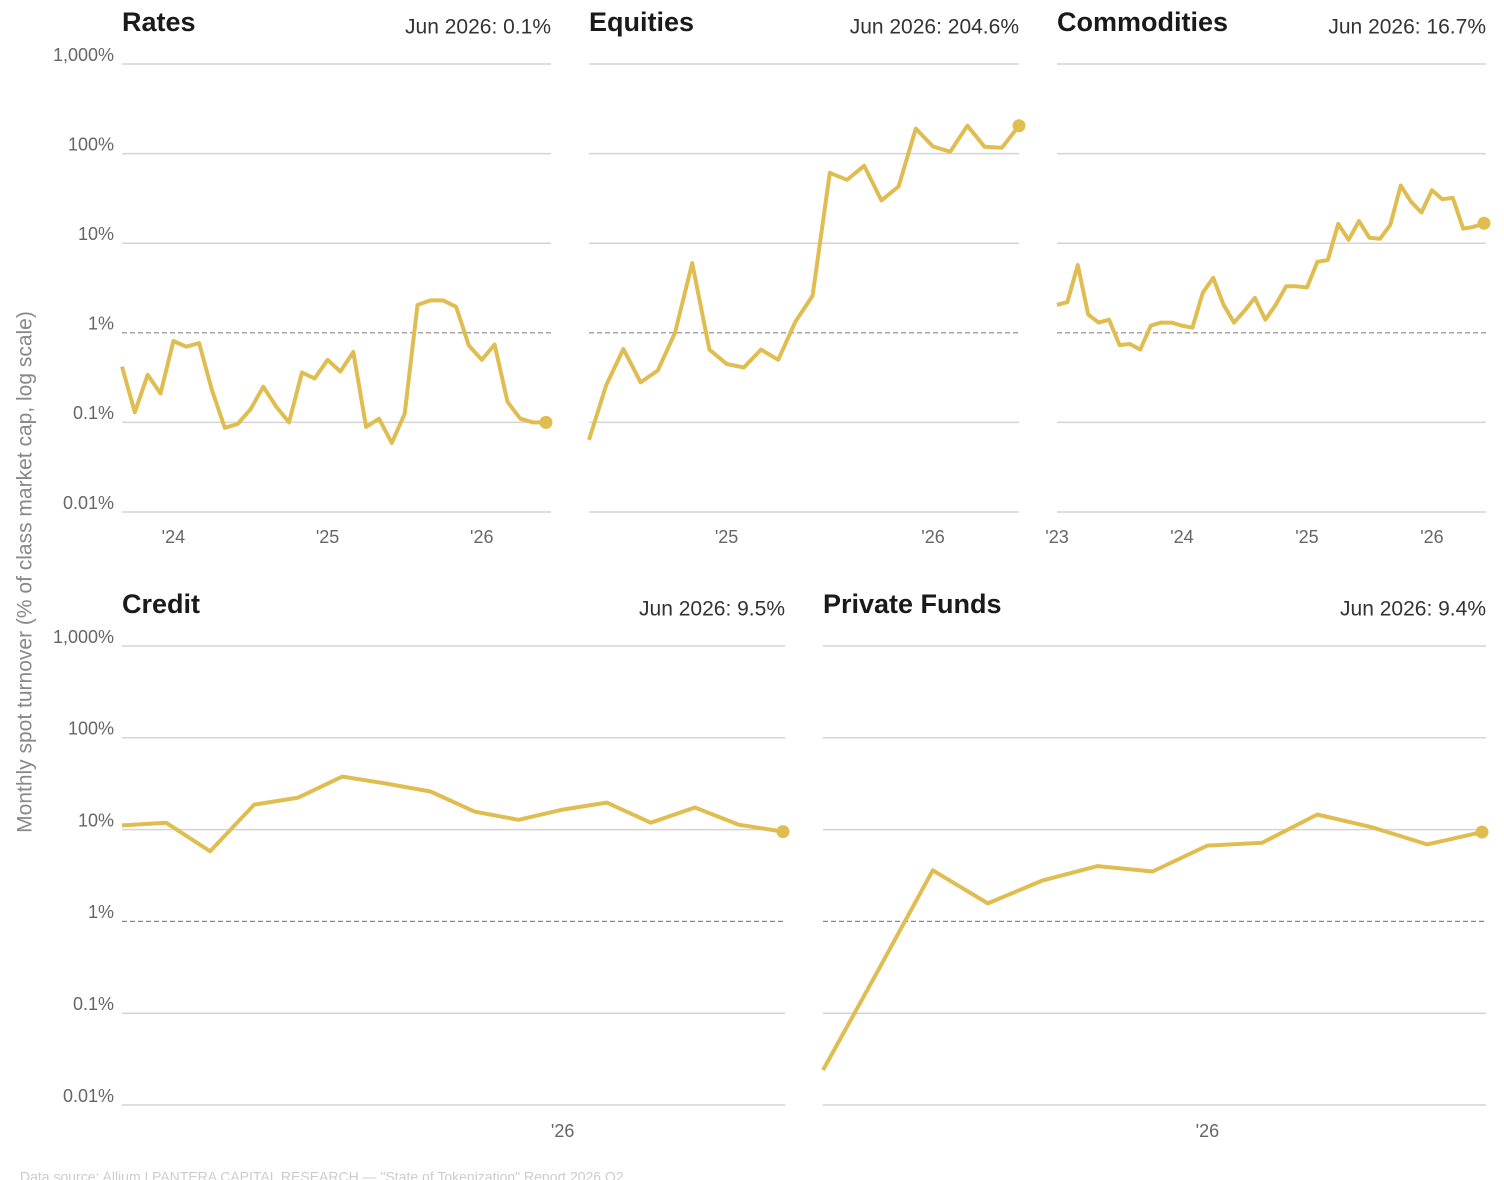 The height and width of the screenshot is (1180, 1504). I want to click on x-tick-label: '23, so click(1056, 537).